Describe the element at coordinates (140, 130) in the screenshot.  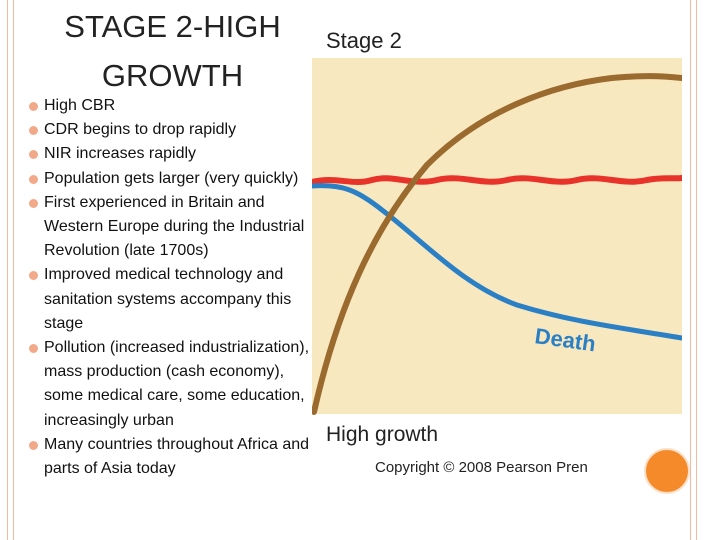
I see `bullet-text: CDR begins to drop rapidly` at that location.